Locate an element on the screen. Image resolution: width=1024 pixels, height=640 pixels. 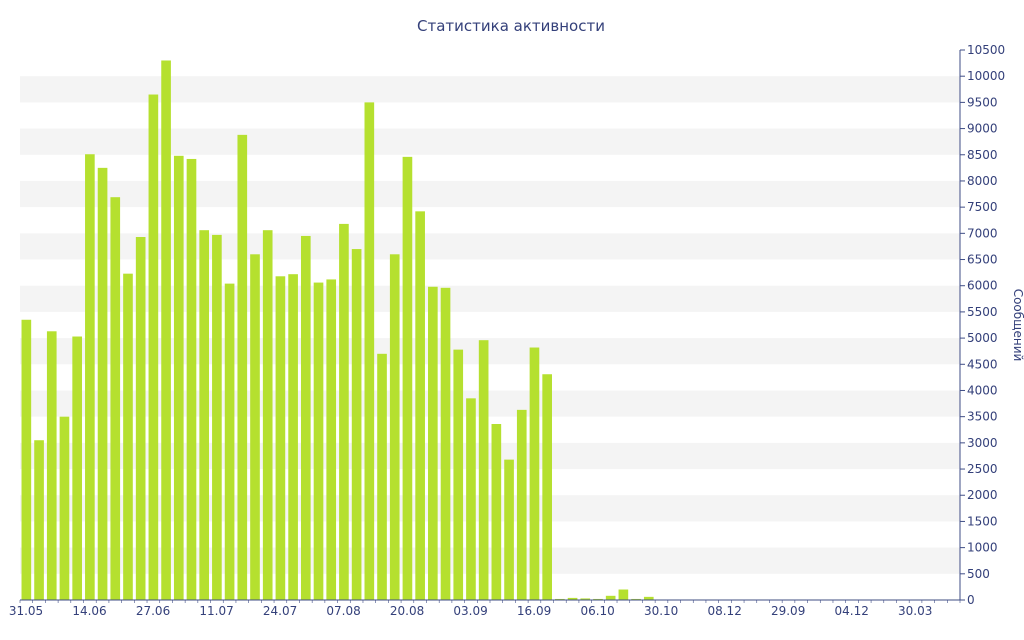
x-tick-label: 30.10 is located at coordinates (661, 611).